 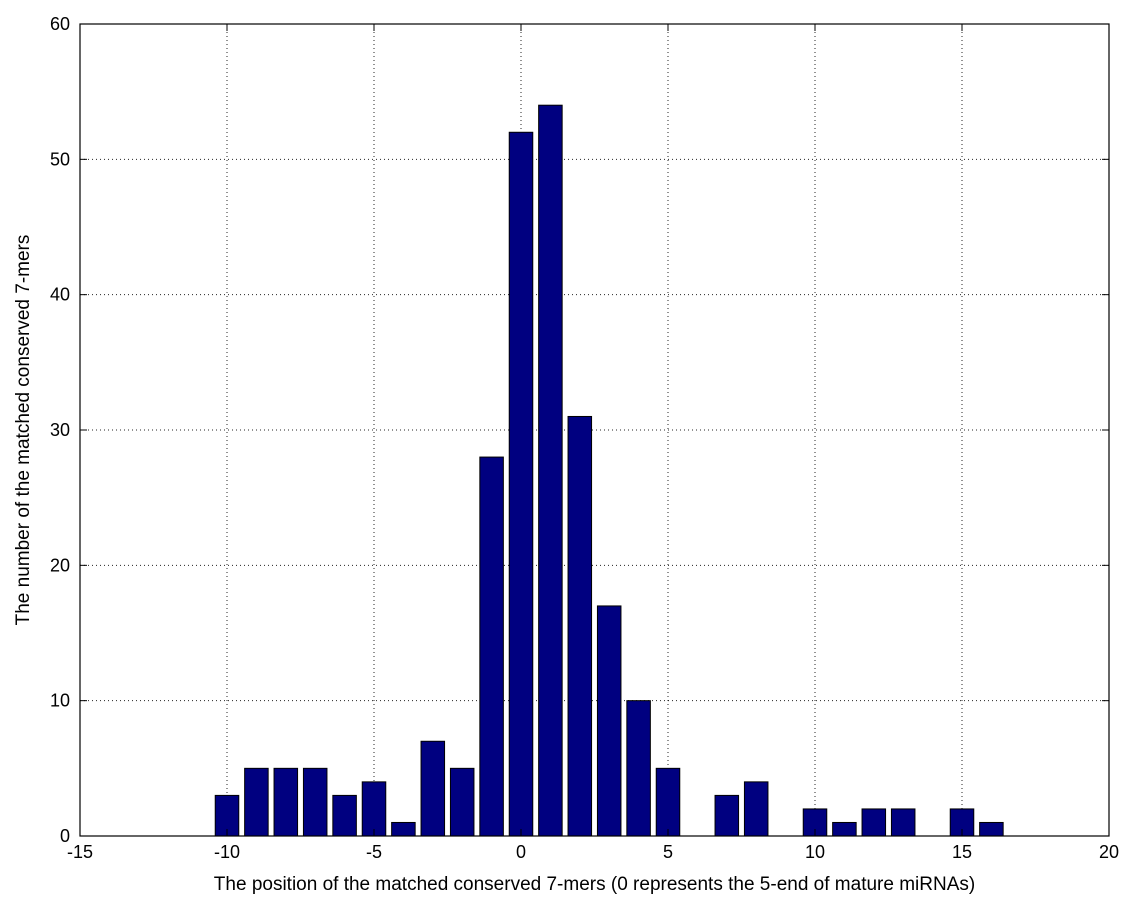 I want to click on y-tick-labels: 0 10 20 30 40 50 60, so click(x=60, y=430).